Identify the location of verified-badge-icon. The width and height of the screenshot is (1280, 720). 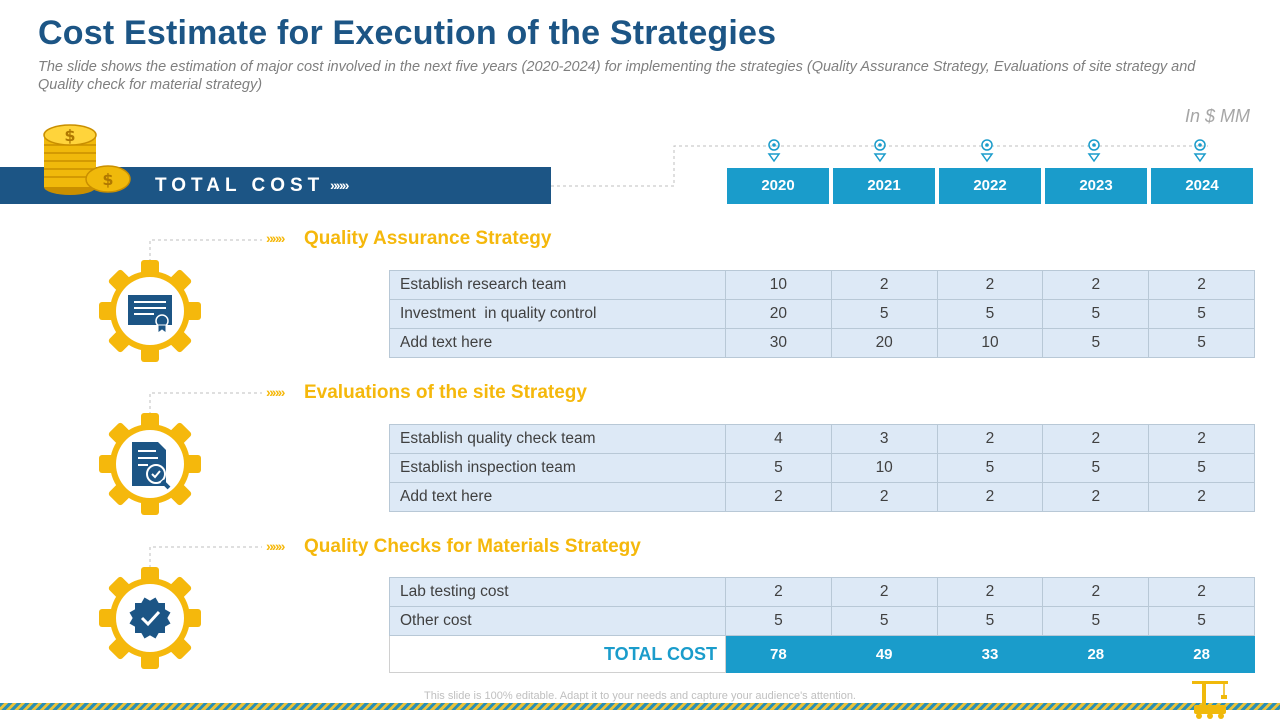
(150, 618).